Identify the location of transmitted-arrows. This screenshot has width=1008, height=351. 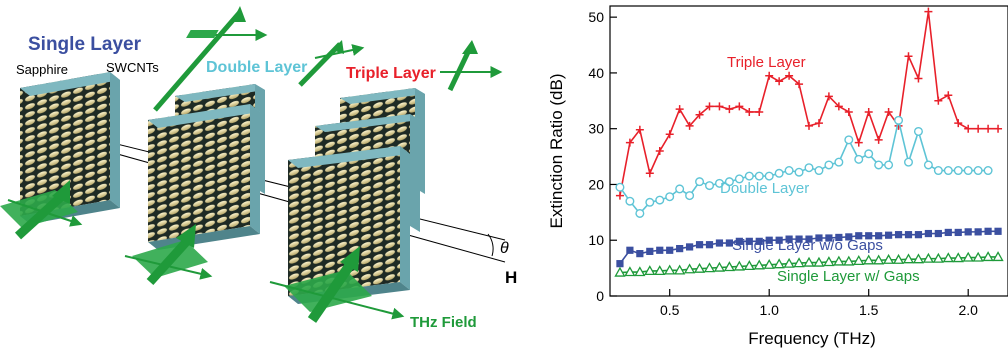
(328, 59).